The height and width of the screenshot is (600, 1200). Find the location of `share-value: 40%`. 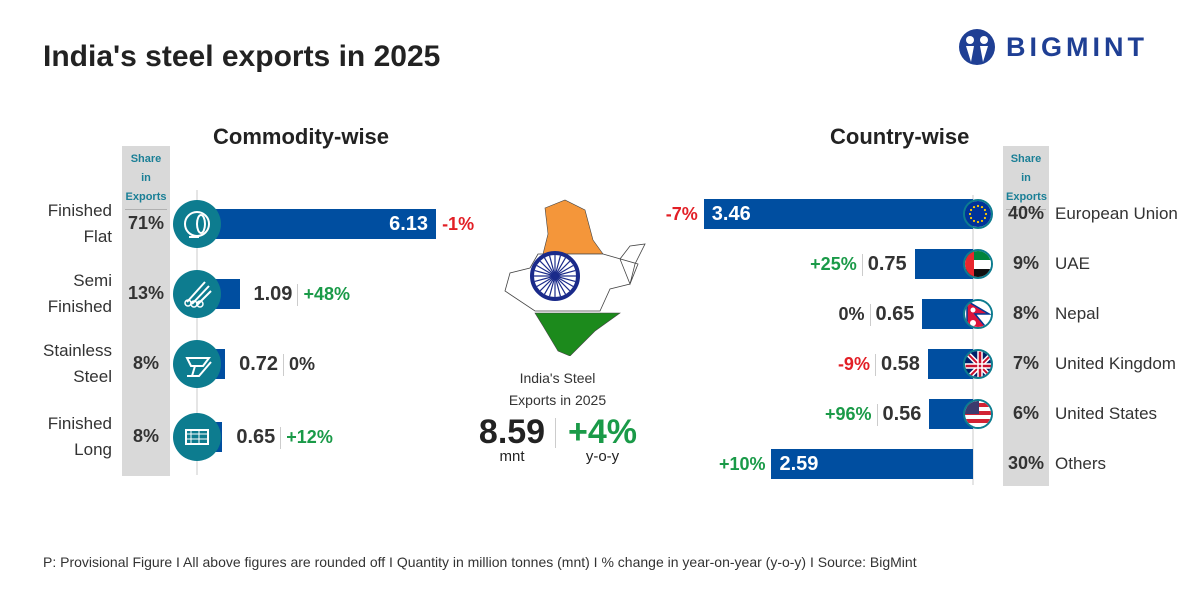

share-value: 40% is located at coordinates (1026, 213).